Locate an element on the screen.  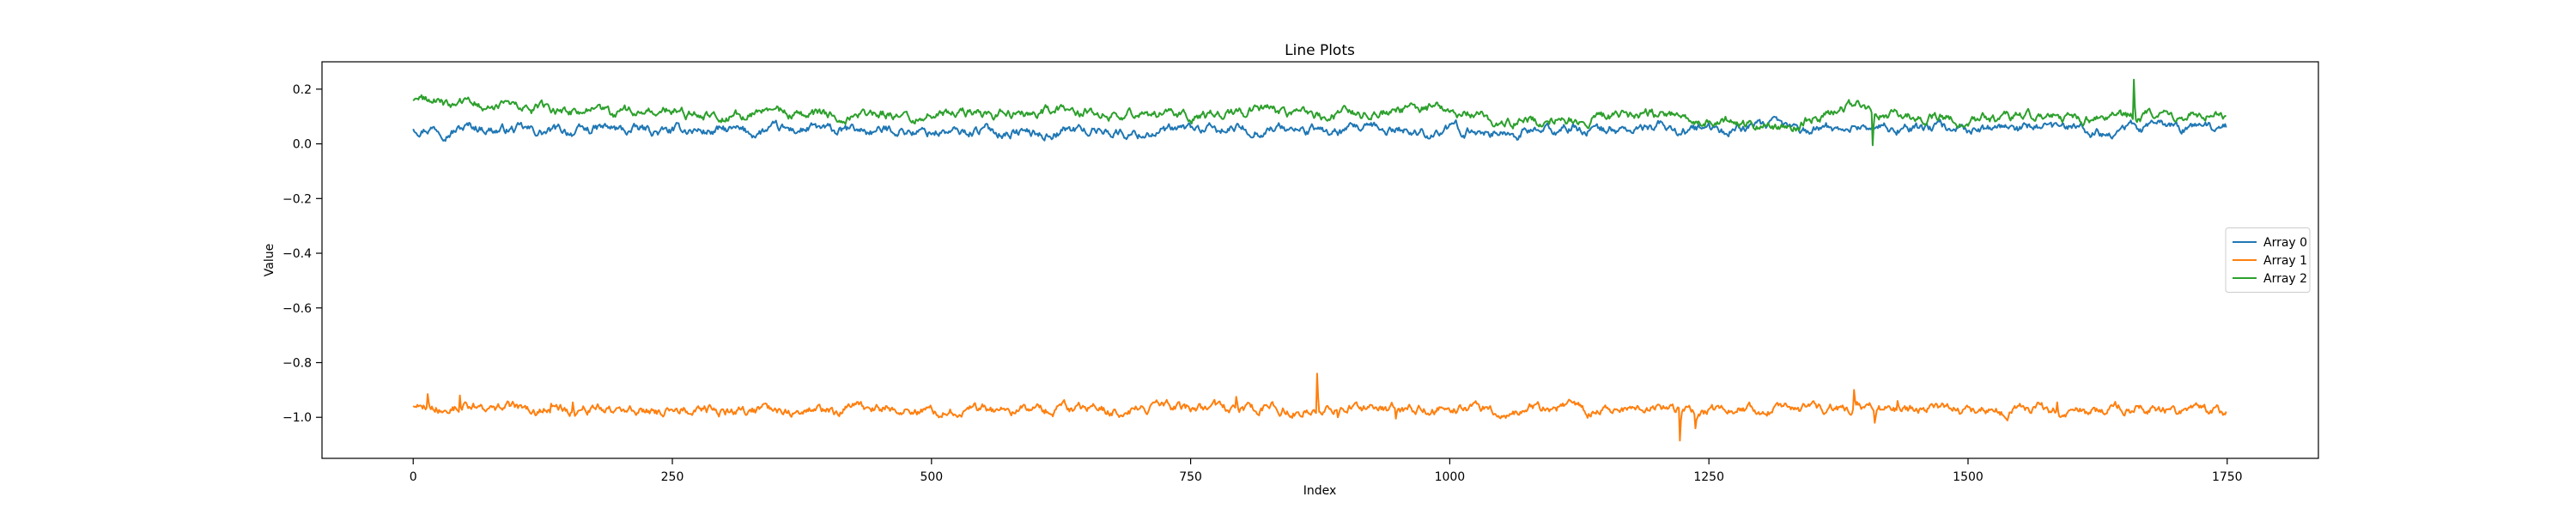
x-tick-label: 1000 is located at coordinates (1451, 477).